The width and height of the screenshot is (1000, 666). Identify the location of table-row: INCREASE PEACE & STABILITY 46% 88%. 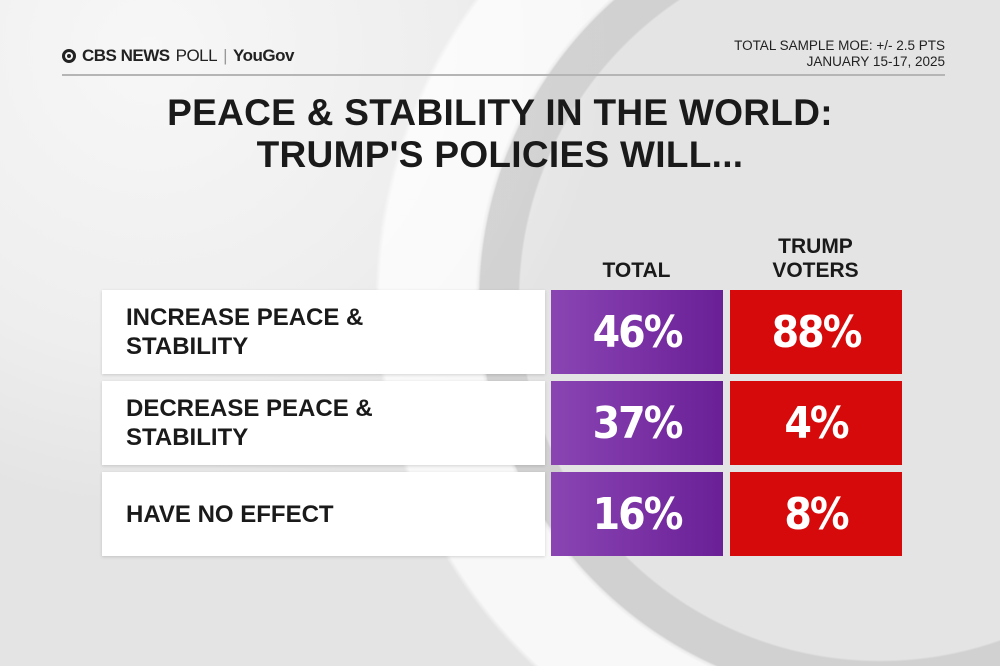
(502, 332).